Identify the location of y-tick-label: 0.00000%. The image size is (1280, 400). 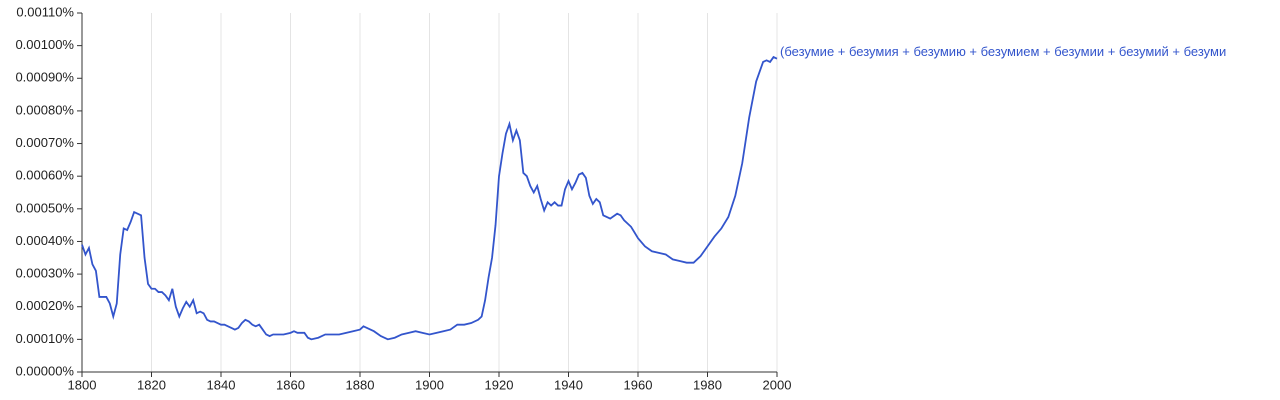
(44, 370).